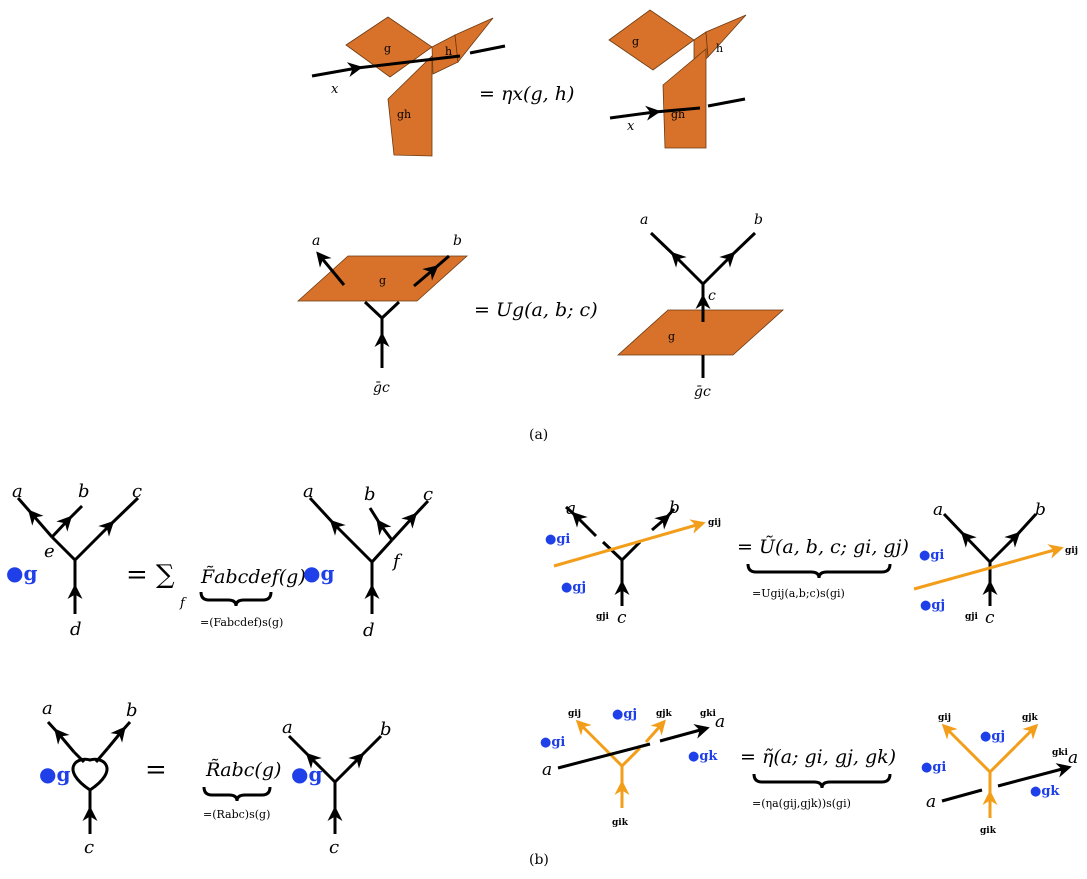 The width and height of the screenshot is (1087, 879). What do you see at coordinates (397, 561) in the screenshot?
I see `label-f: f` at bounding box center [397, 561].